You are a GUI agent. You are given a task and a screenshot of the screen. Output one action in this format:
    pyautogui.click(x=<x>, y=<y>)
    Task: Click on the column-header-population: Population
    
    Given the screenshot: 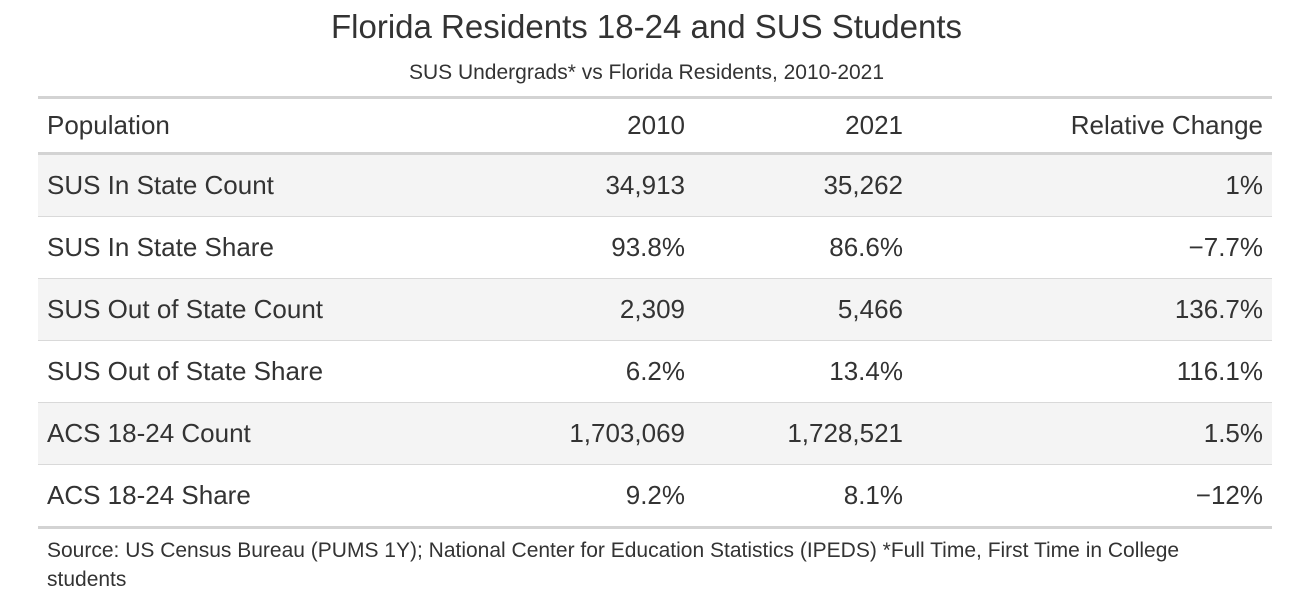 What is the action you would take?
    pyautogui.click(x=108, y=125)
    